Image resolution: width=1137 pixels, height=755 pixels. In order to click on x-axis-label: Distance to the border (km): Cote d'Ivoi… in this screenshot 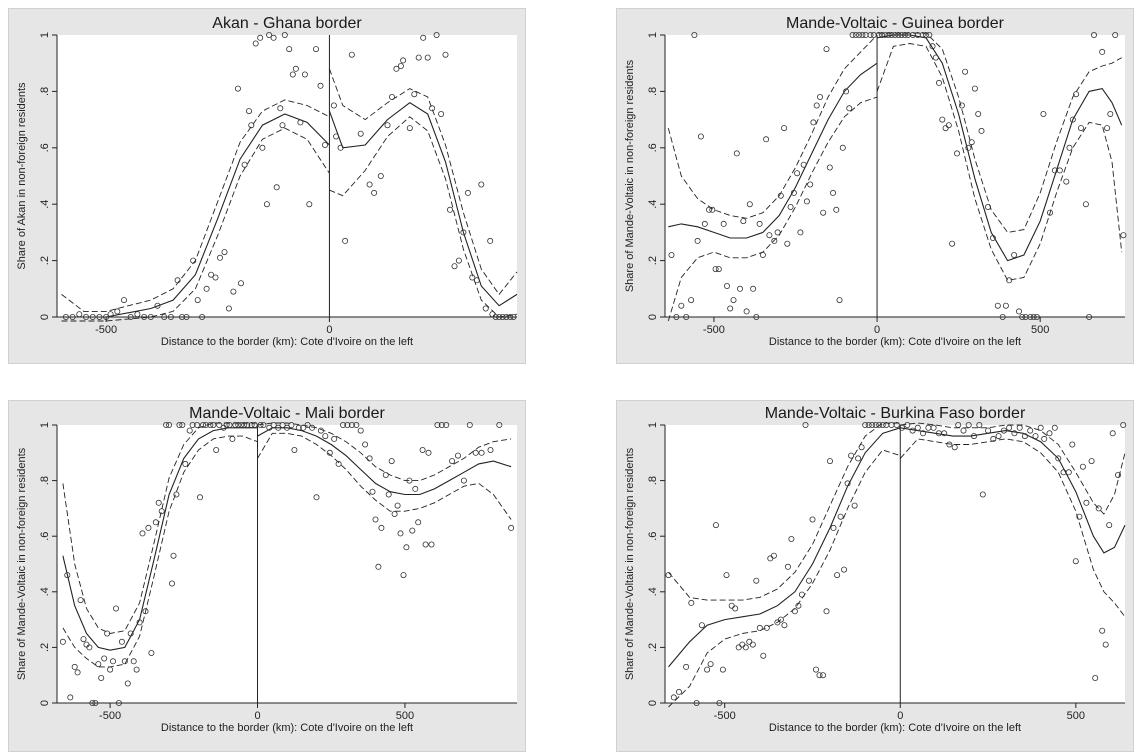, I will do `click(287, 728)`.